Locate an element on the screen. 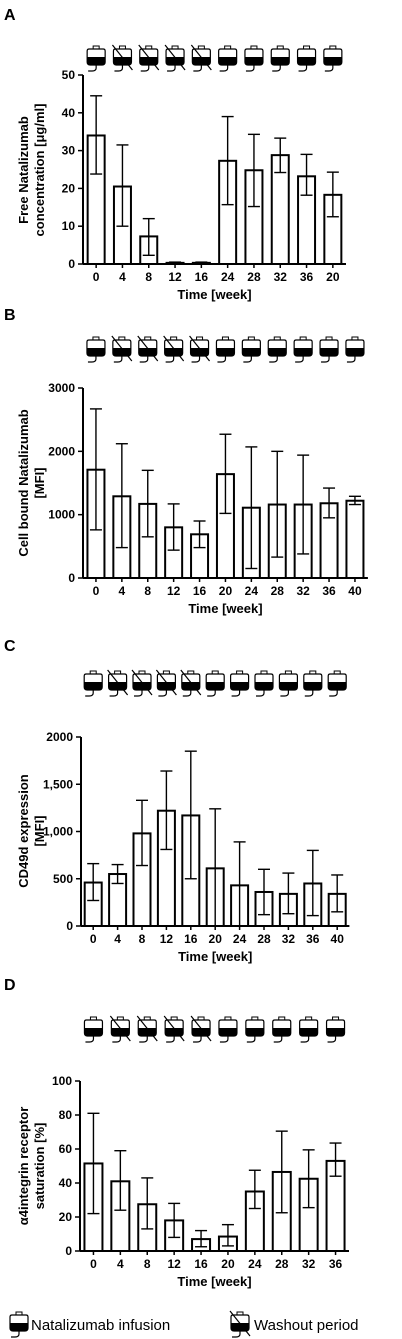 Image resolution: width=402 pixels, height=1339 pixels. y-tick-label: 1000 is located at coordinates (61, 515).